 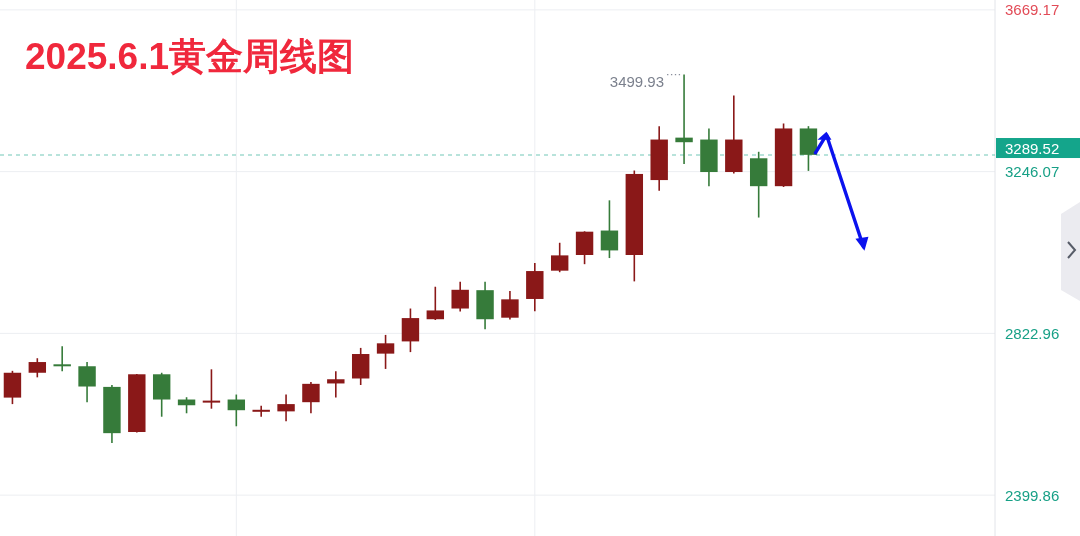 What do you see at coordinates (1032, 333) in the screenshot?
I see `y-tick-label: 2822.96` at bounding box center [1032, 333].